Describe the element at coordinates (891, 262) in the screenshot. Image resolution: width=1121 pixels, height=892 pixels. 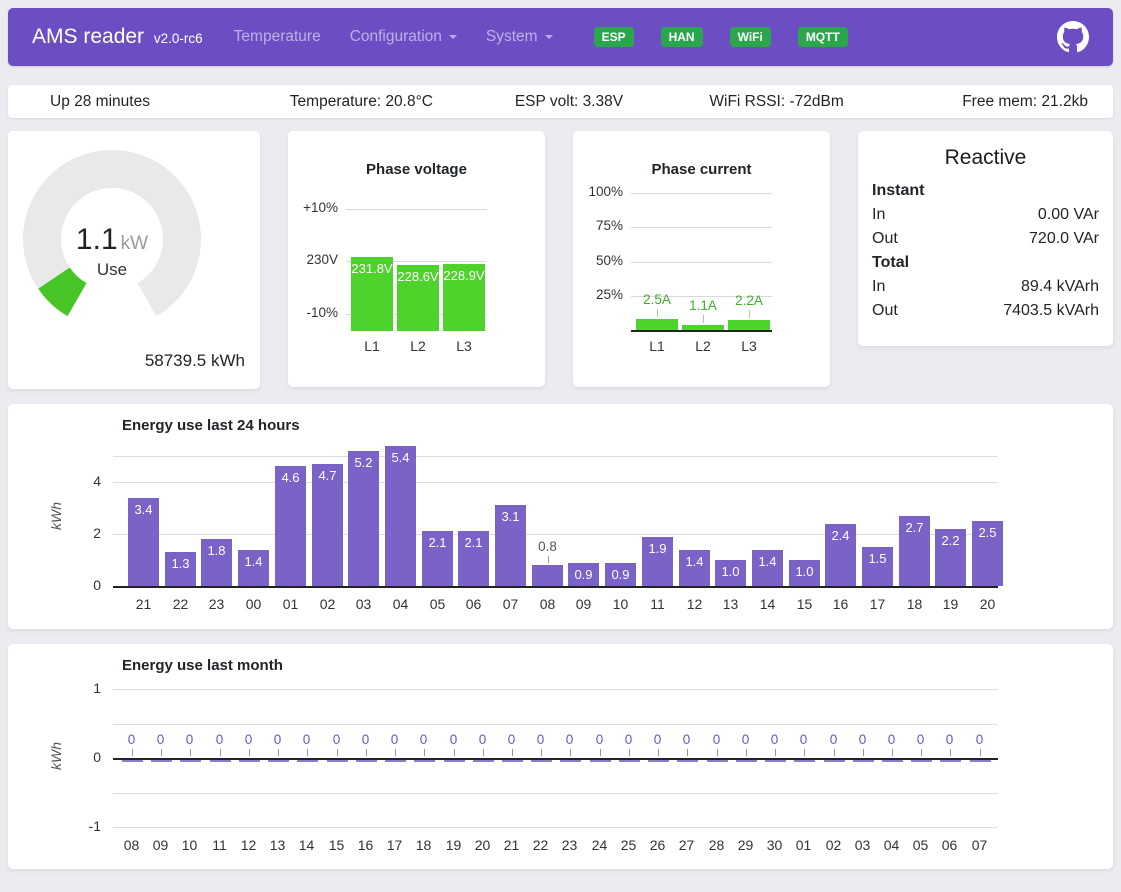
I see `reactive-section-header: Total` at that location.